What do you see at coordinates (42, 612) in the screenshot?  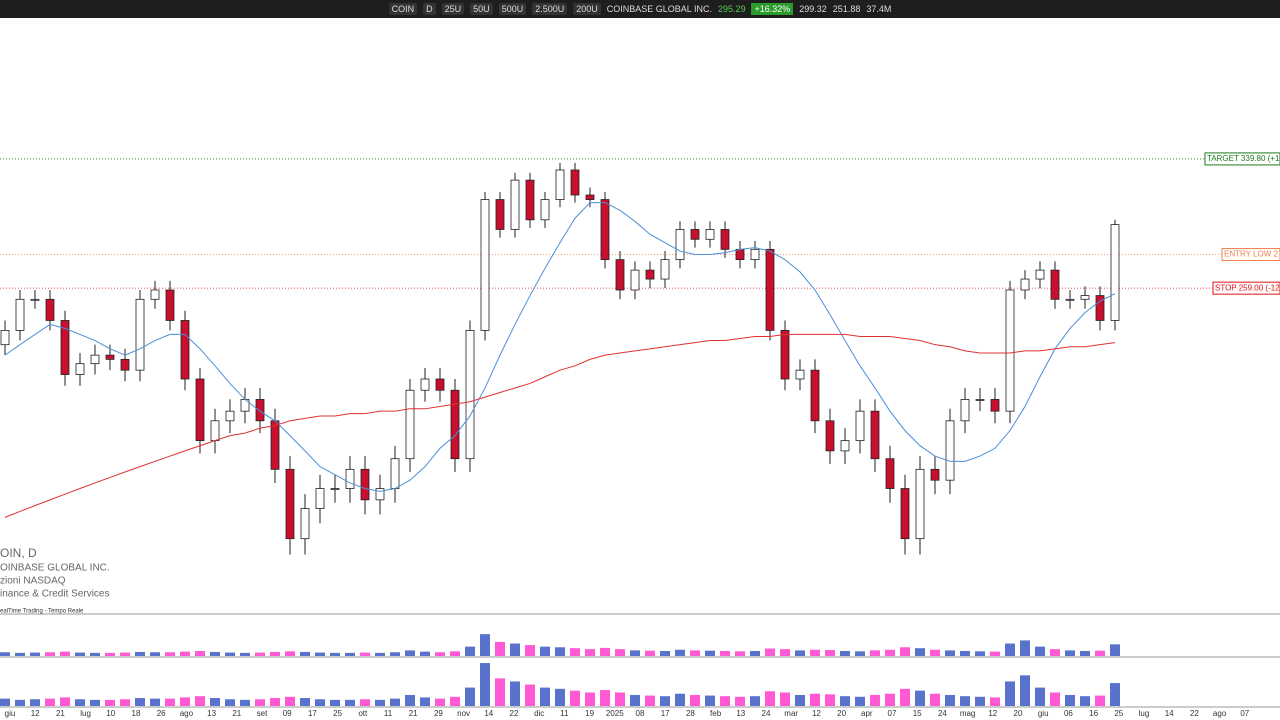 I see `source: ealTime Trading - Tempo Reale` at bounding box center [42, 612].